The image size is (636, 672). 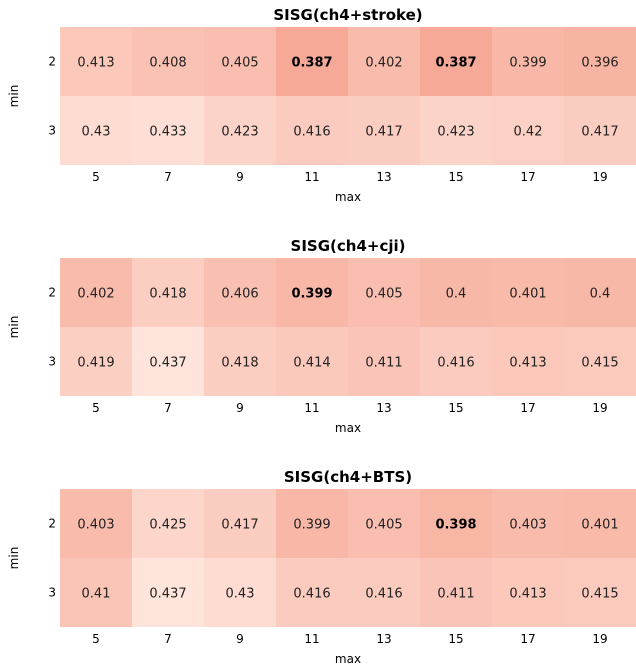 I want to click on cell-value-label: 0.43, so click(x=96, y=132).